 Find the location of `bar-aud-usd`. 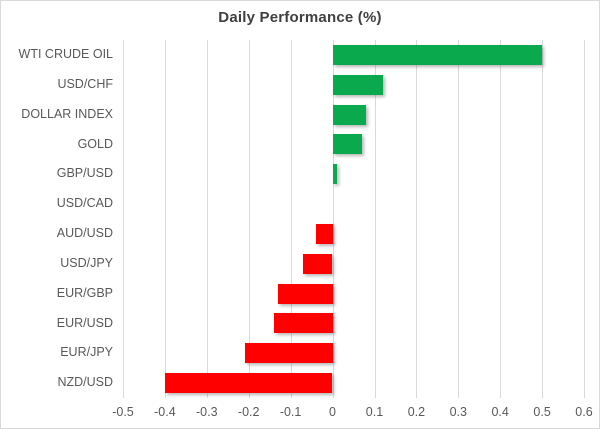

bar-aud-usd is located at coordinates (324, 233).